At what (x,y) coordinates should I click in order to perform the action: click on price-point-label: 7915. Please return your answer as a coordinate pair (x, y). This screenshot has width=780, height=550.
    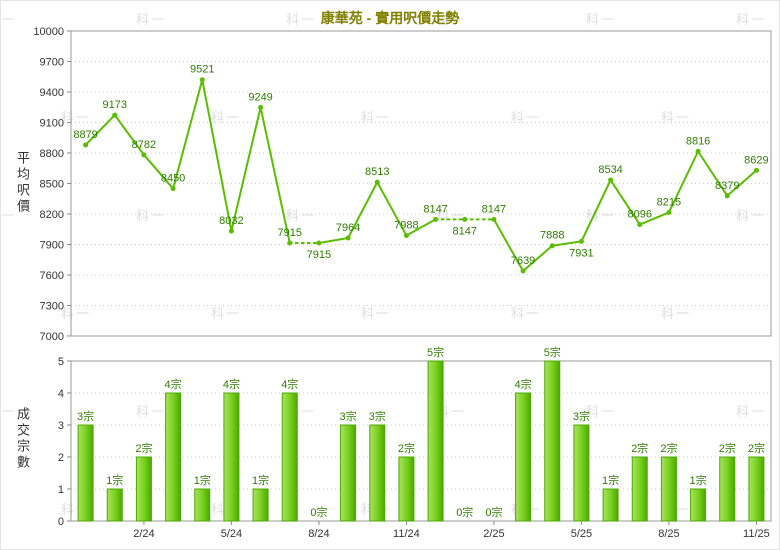
    Looking at the image, I should click on (319, 255).